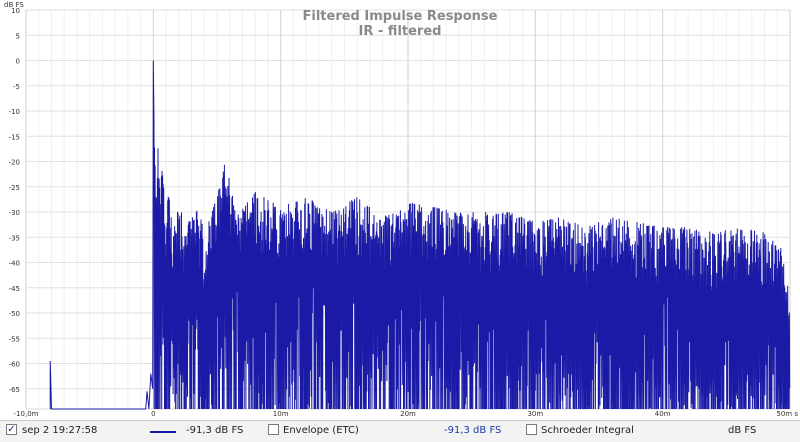 This screenshot has height=442, width=800. Describe the element at coordinates (16, 87) in the screenshot. I see `y-tick-label: -5` at that location.